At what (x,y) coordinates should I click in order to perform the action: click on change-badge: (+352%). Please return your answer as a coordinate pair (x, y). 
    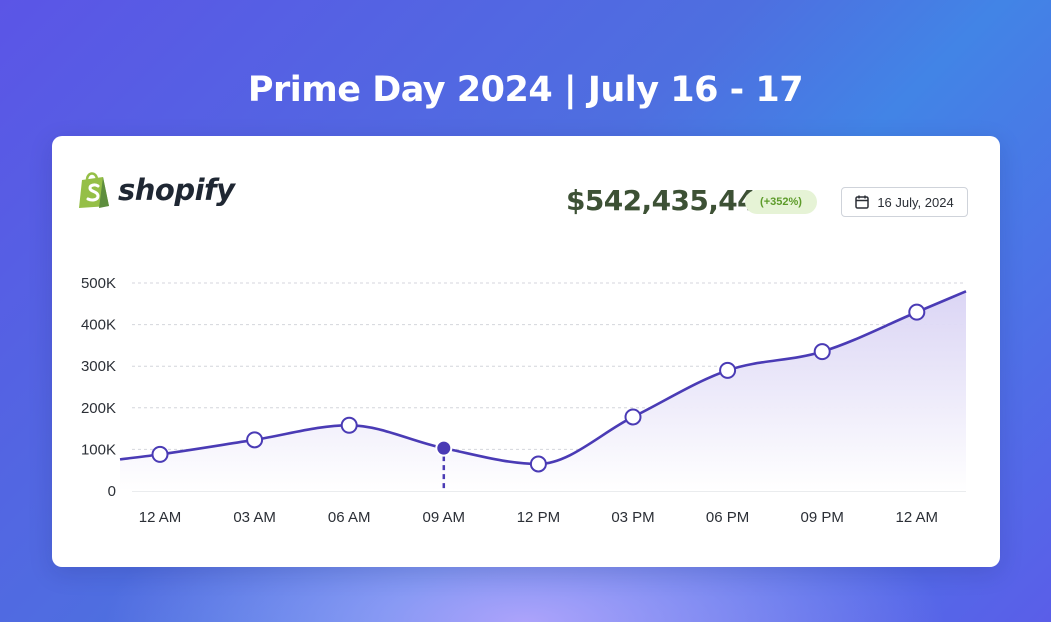
    Looking at the image, I should click on (781, 202).